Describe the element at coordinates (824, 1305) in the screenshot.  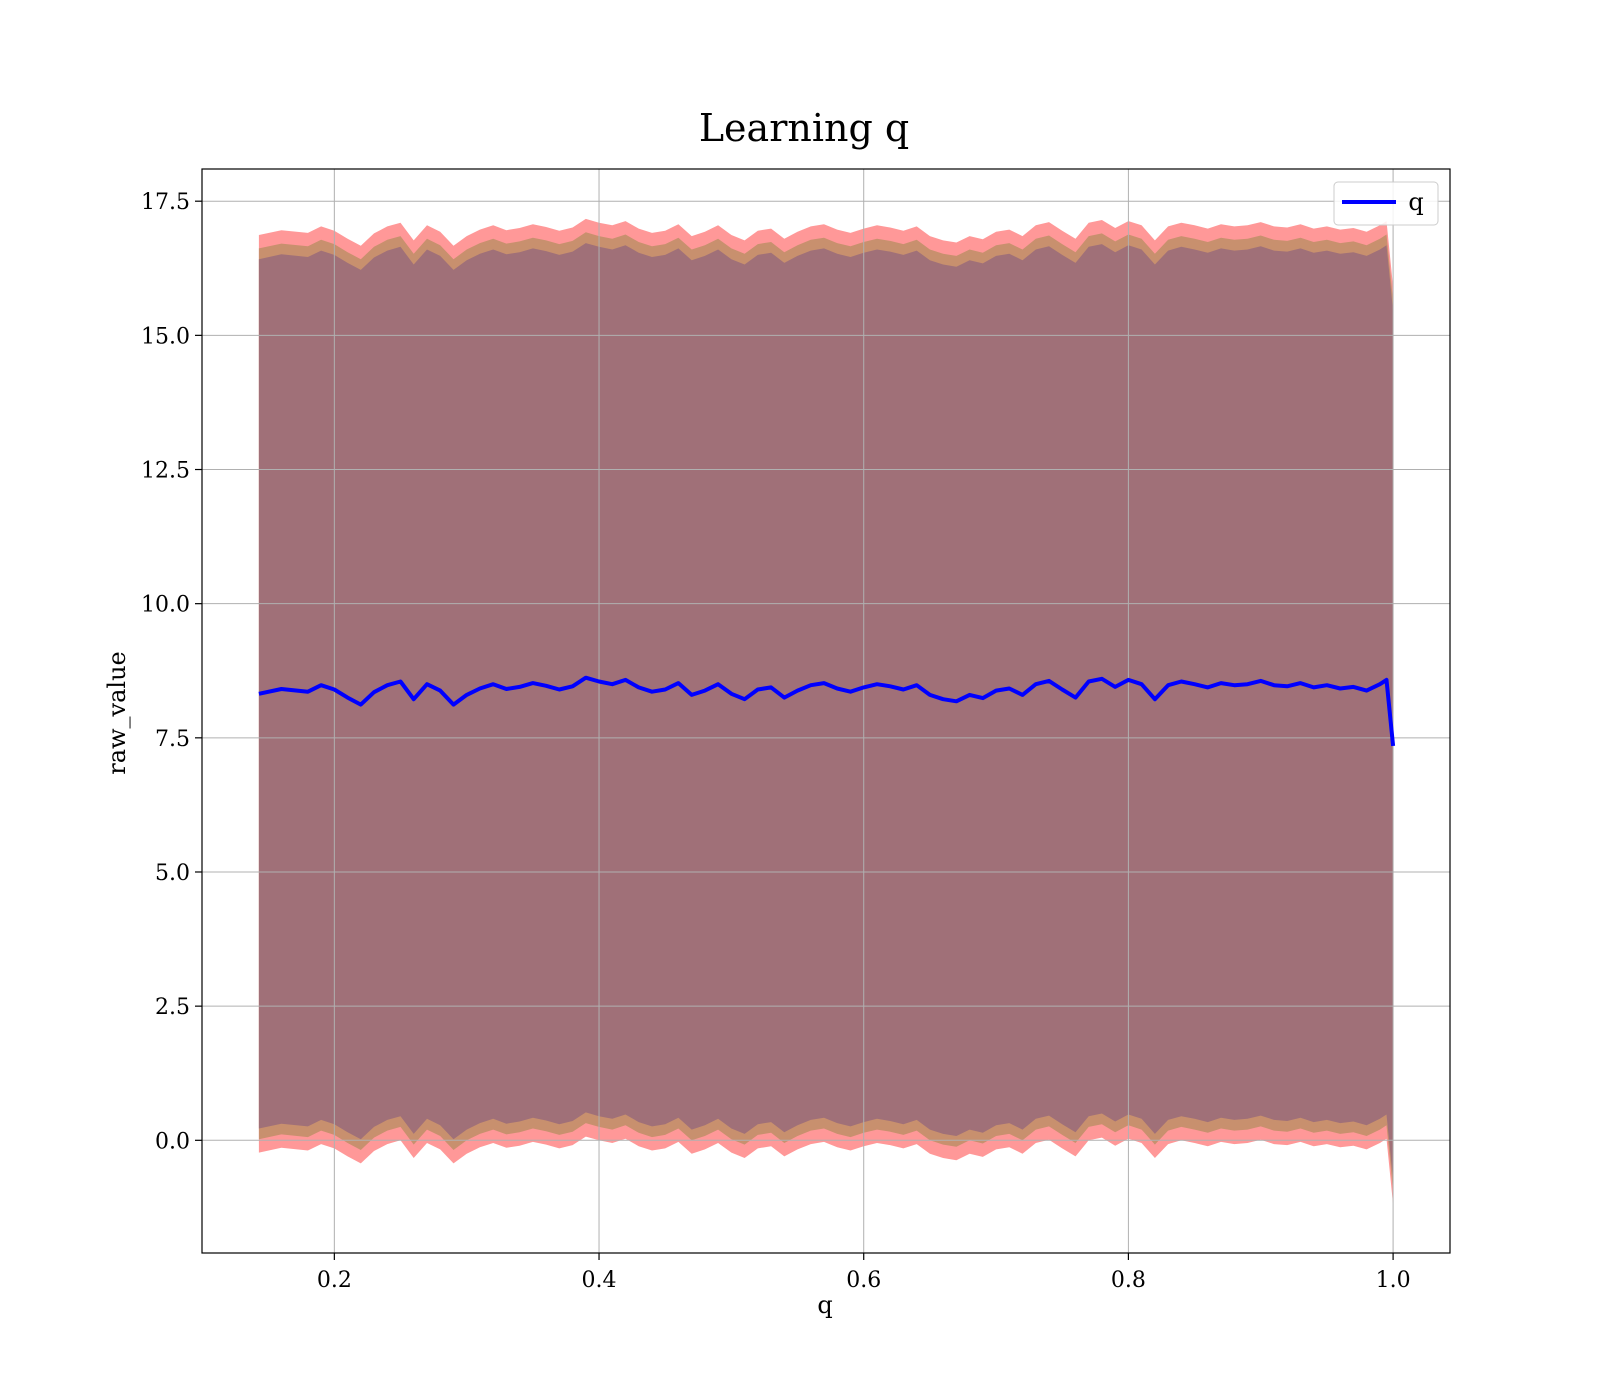
I see `x-axis-label: q` at that location.